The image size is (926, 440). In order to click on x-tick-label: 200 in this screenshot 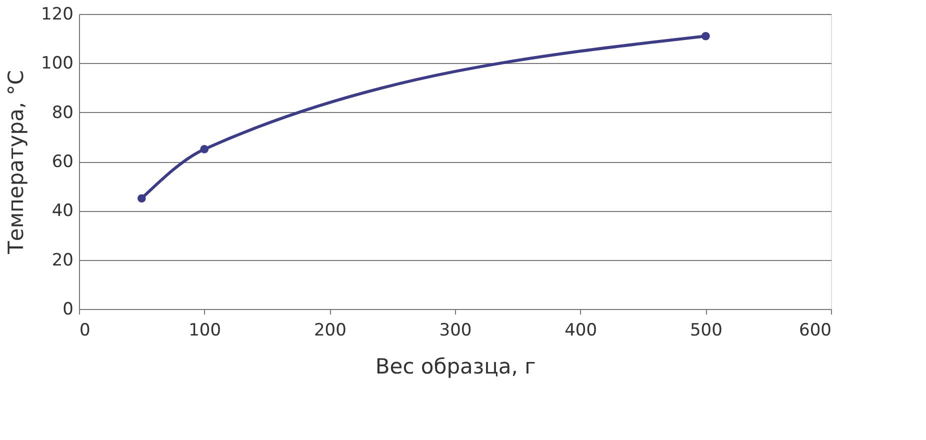, I will do `click(330, 330)`.